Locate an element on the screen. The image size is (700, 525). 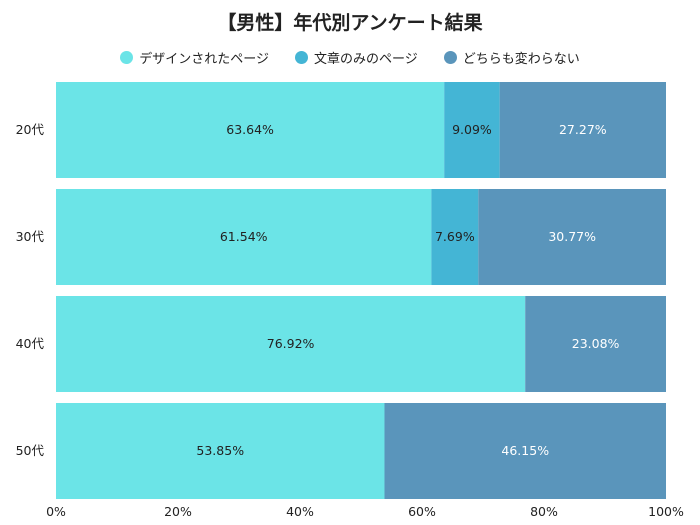
data-label: 63.64% is located at coordinates (250, 129).